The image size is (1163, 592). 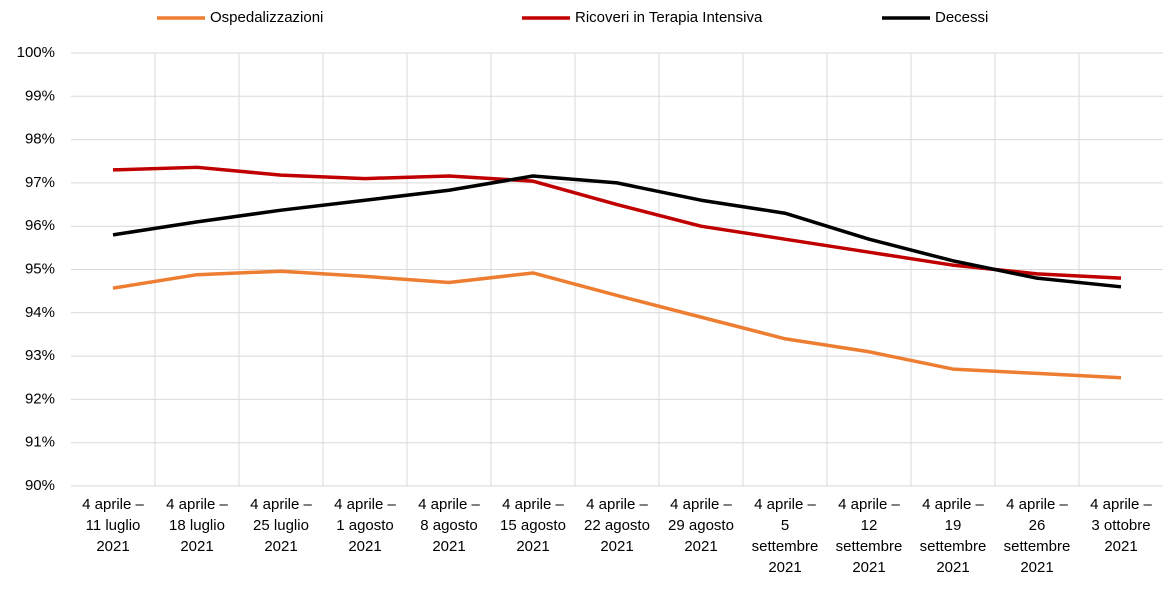 What do you see at coordinates (40, 485) in the screenshot?
I see `y-tick-label: 90%` at bounding box center [40, 485].